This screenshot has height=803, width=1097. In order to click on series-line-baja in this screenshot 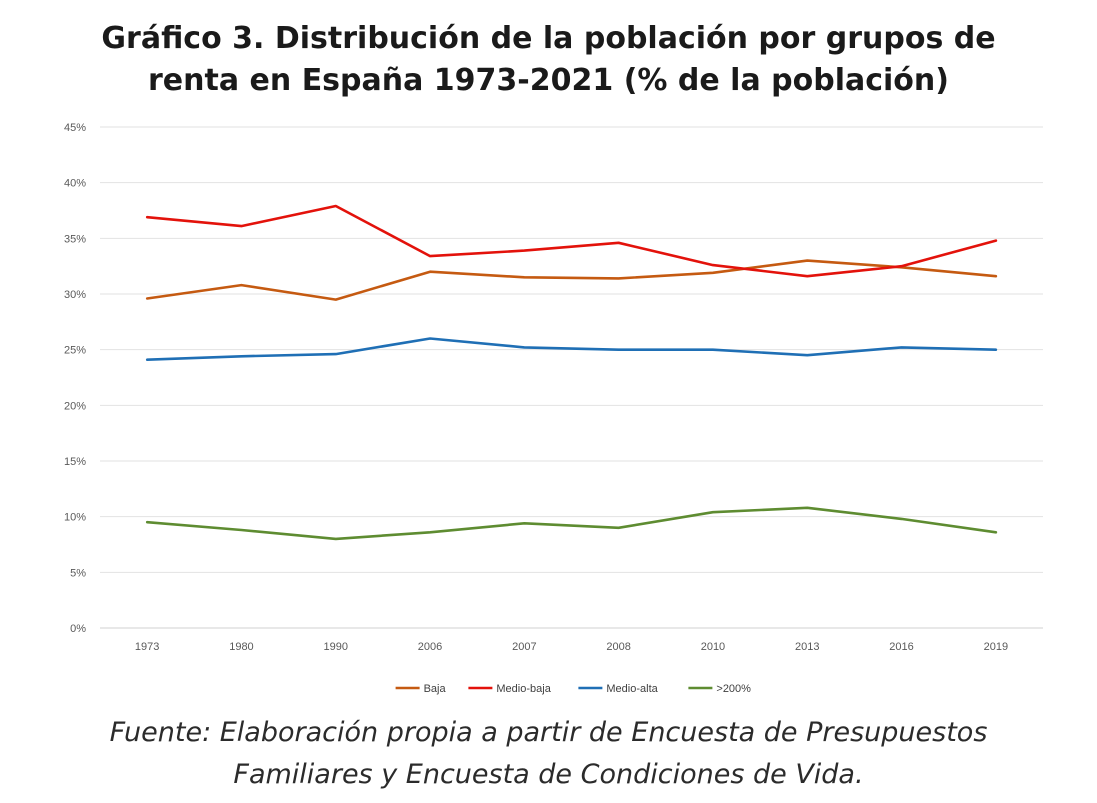, I will do `click(571, 280)`.